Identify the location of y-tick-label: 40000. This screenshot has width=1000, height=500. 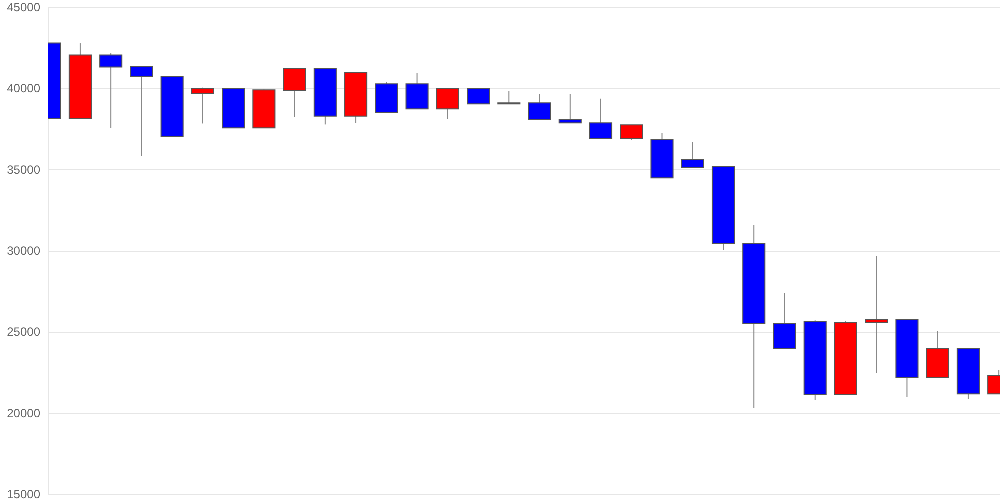
(24, 89).